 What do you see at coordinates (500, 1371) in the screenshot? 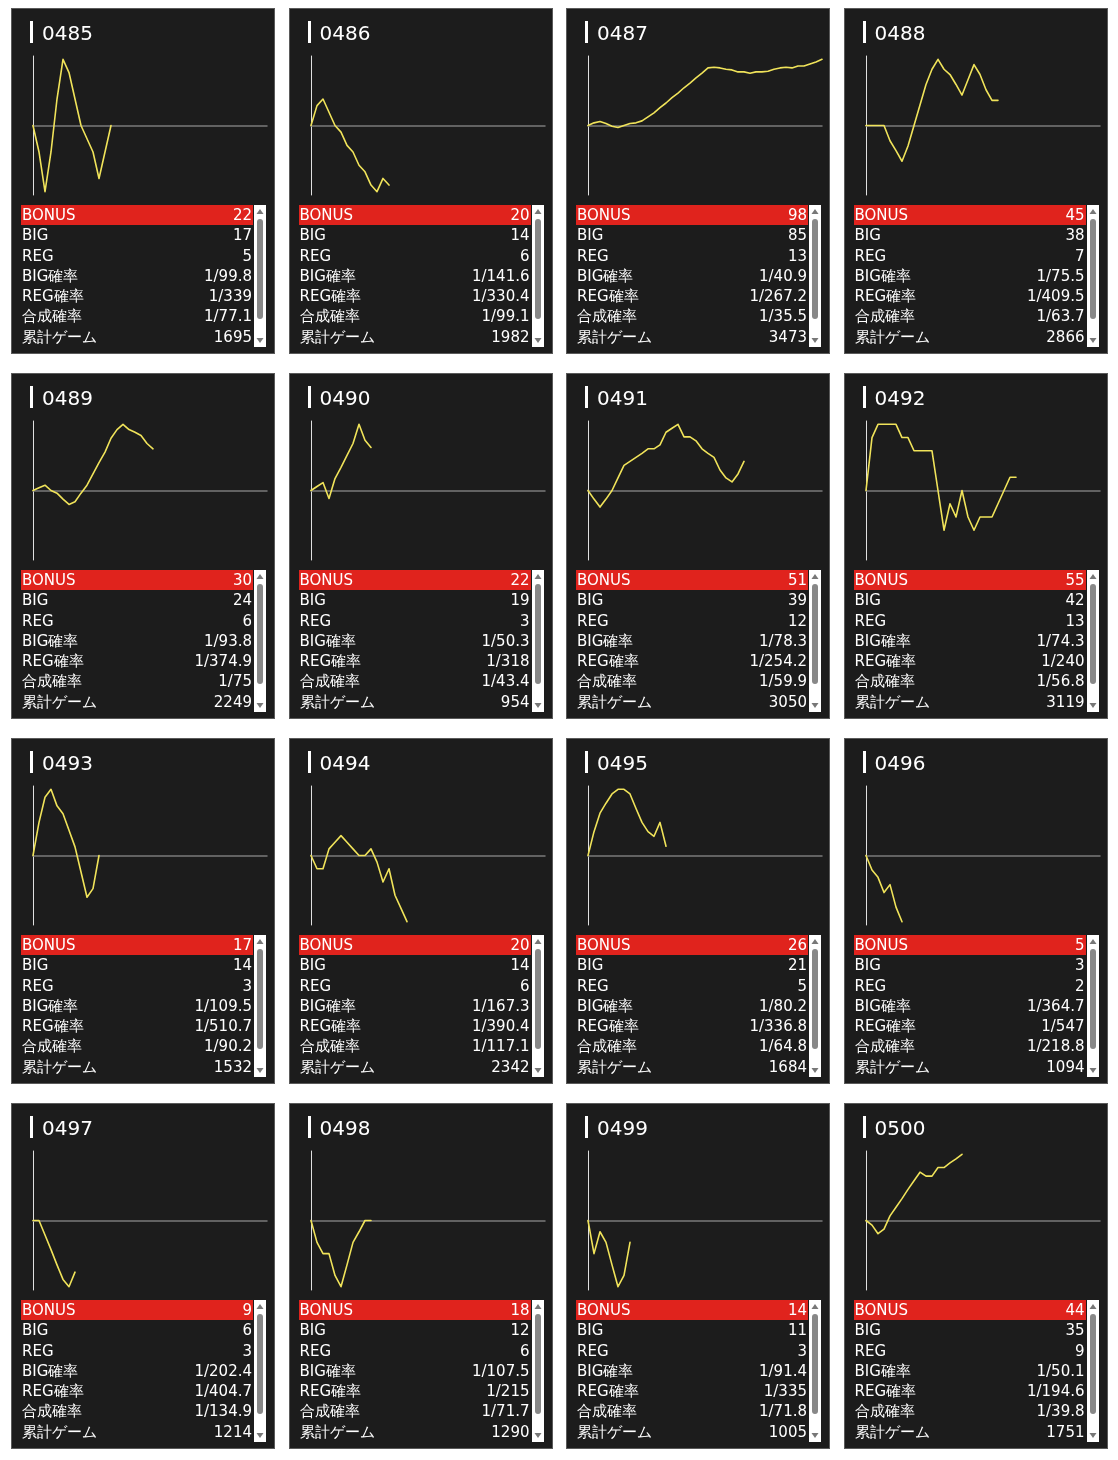
I see `text: 1/107.5` at bounding box center [500, 1371].